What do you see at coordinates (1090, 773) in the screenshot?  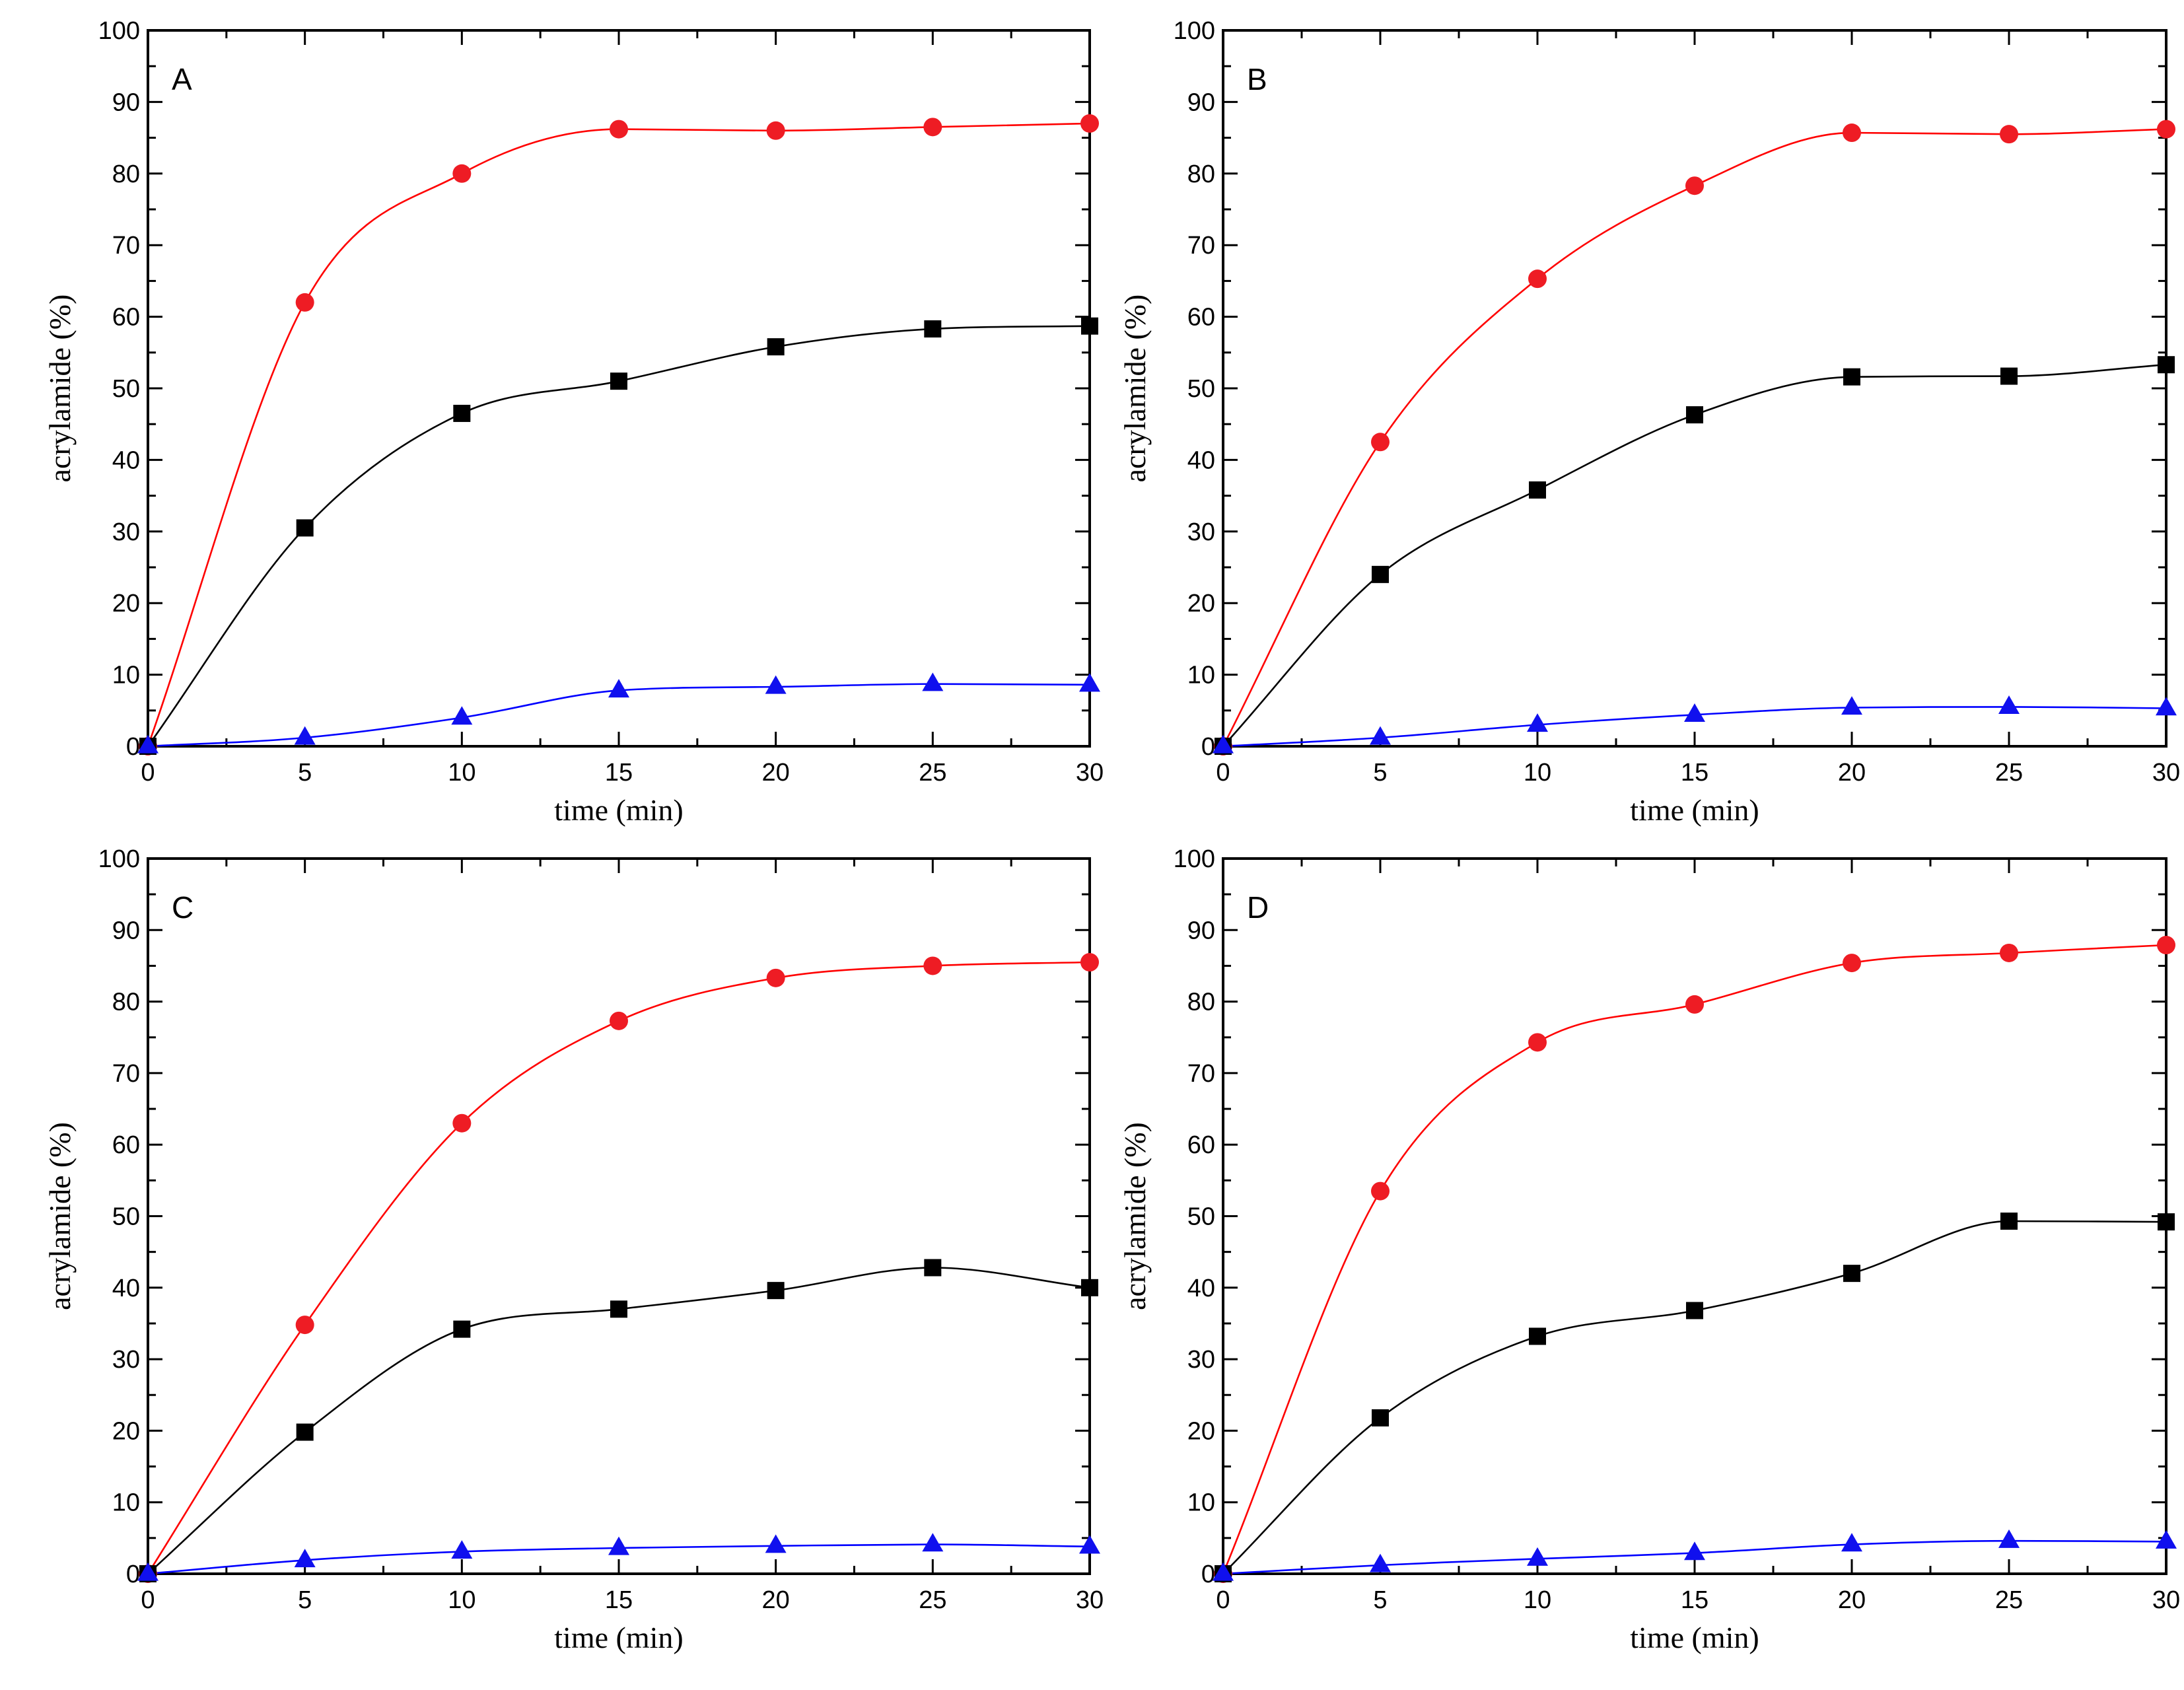 I see `x-tick-label: 30` at bounding box center [1090, 773].